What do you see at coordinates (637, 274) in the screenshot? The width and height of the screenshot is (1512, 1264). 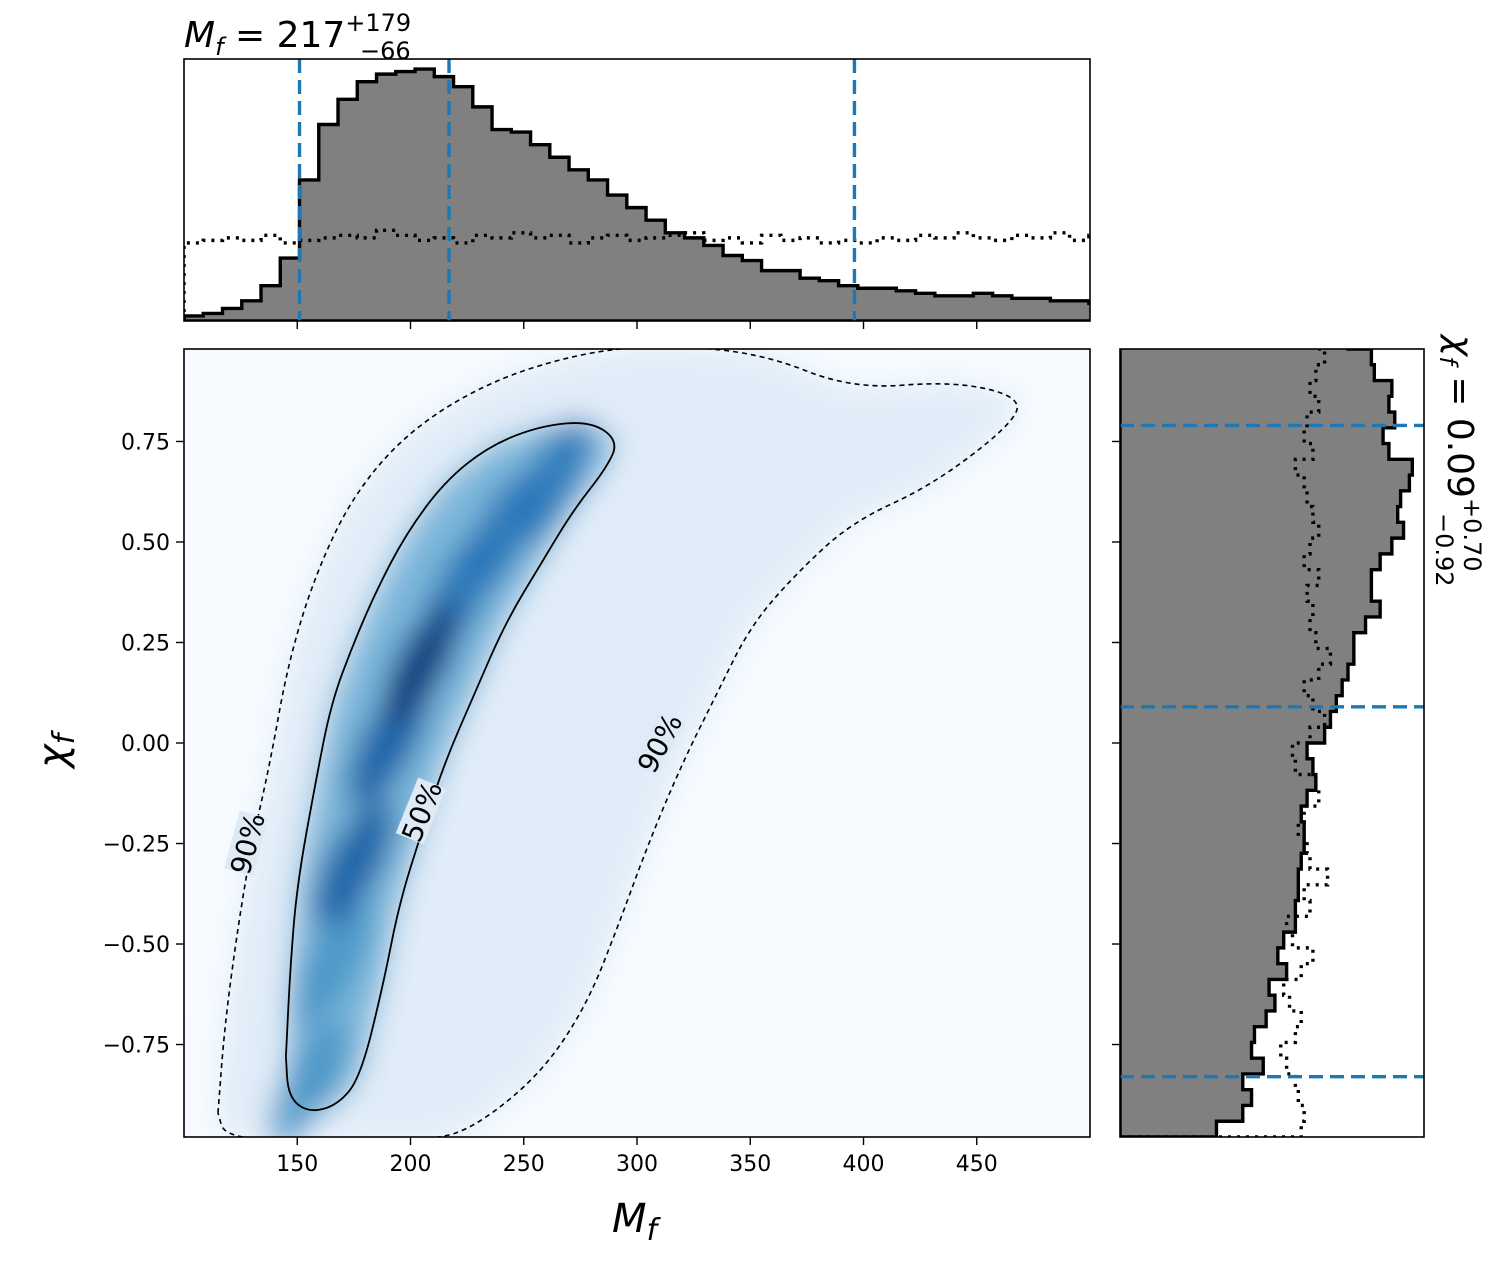 I see `top-prior-histogram` at bounding box center [637, 274].